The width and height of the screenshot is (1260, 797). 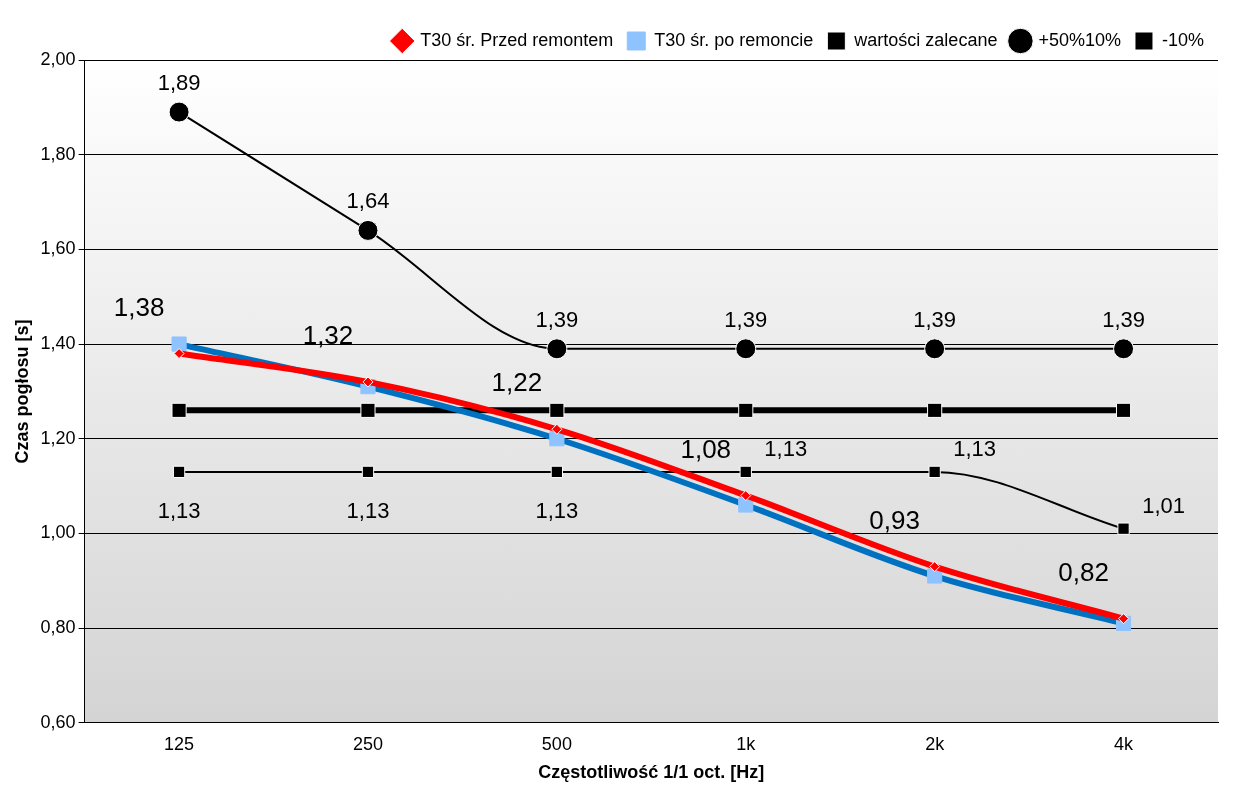 What do you see at coordinates (58, 153) in the screenshot?
I see `y-tick-label: 1,80` at bounding box center [58, 153].